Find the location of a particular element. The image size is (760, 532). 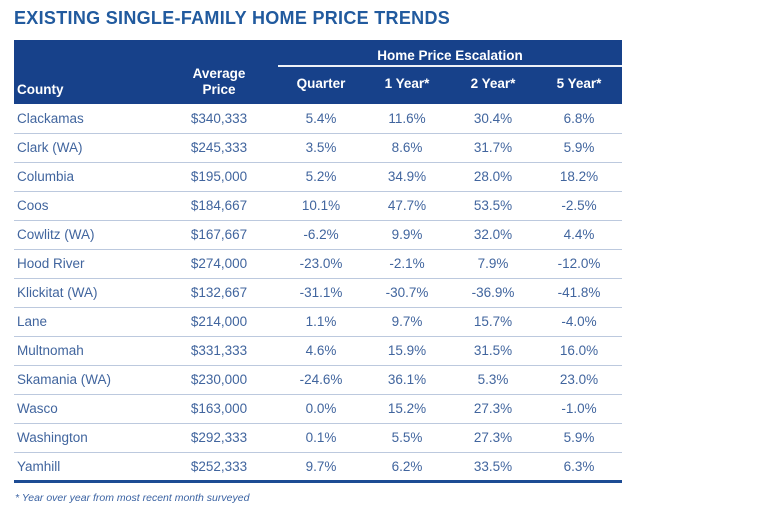

cell-1-year: 9.9% is located at coordinates (407, 235).